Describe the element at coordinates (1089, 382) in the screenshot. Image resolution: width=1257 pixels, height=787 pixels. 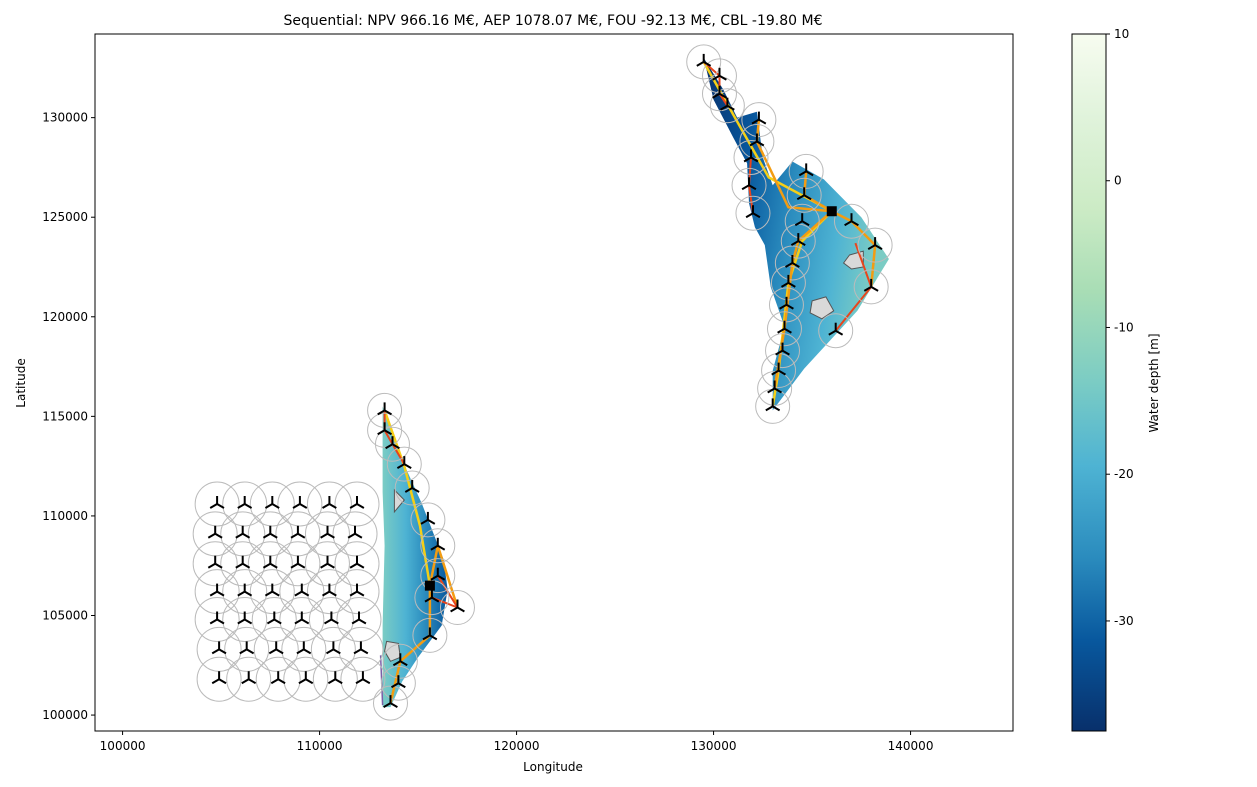
I see `colorbar-gradient` at that location.